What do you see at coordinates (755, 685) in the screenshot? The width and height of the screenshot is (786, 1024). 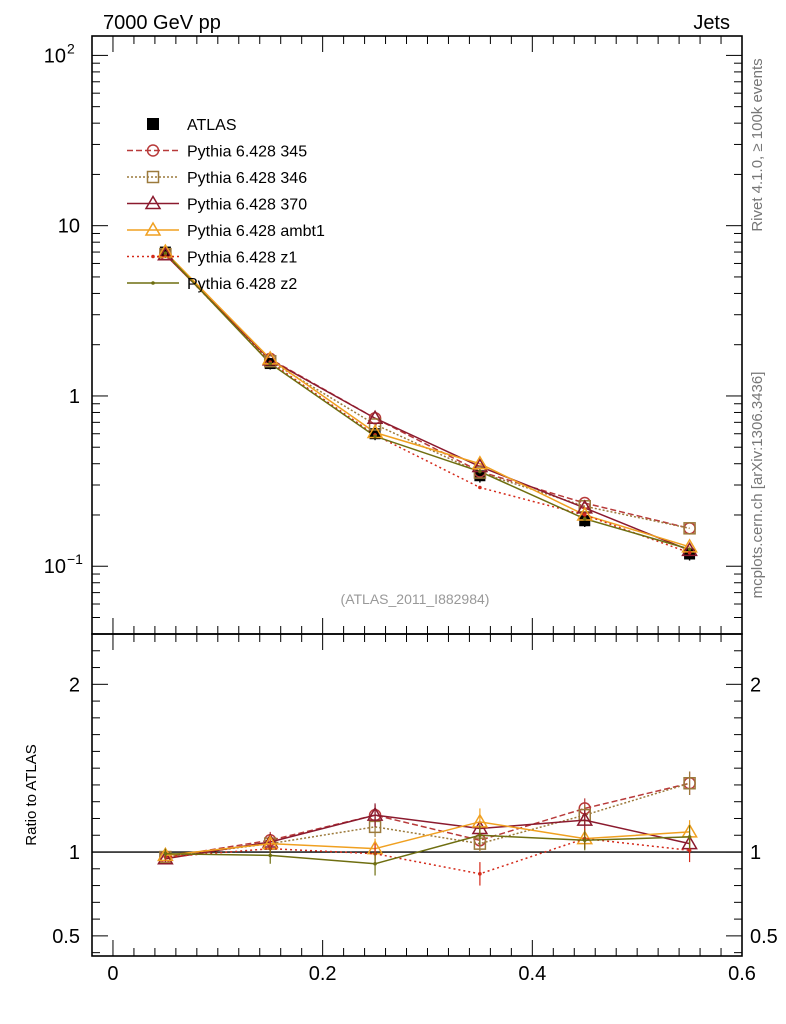 I see `ratio-y-tick-label-right: 2` at bounding box center [755, 685].